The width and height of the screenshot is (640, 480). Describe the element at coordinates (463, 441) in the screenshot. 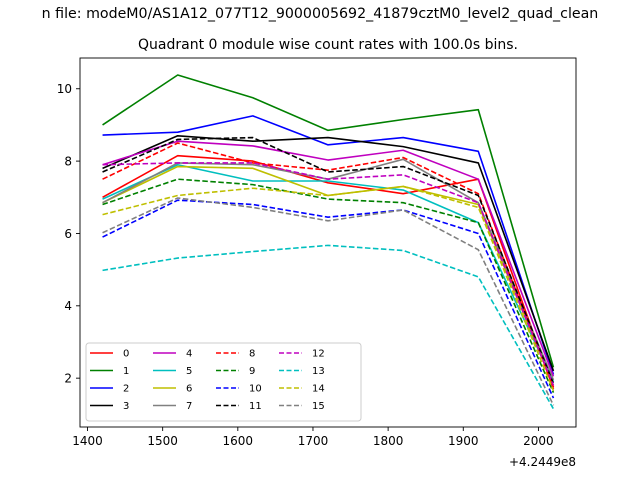

I see `x-tick-label-1900: 1900` at that location.